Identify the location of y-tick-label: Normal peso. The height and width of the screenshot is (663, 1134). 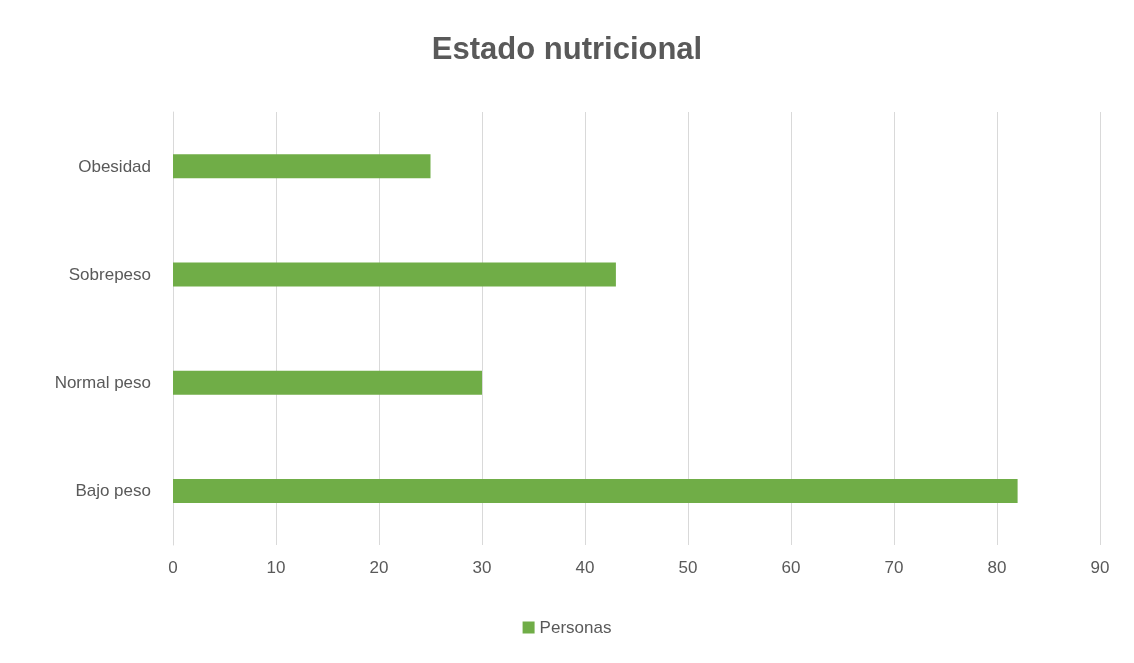
(102, 383).